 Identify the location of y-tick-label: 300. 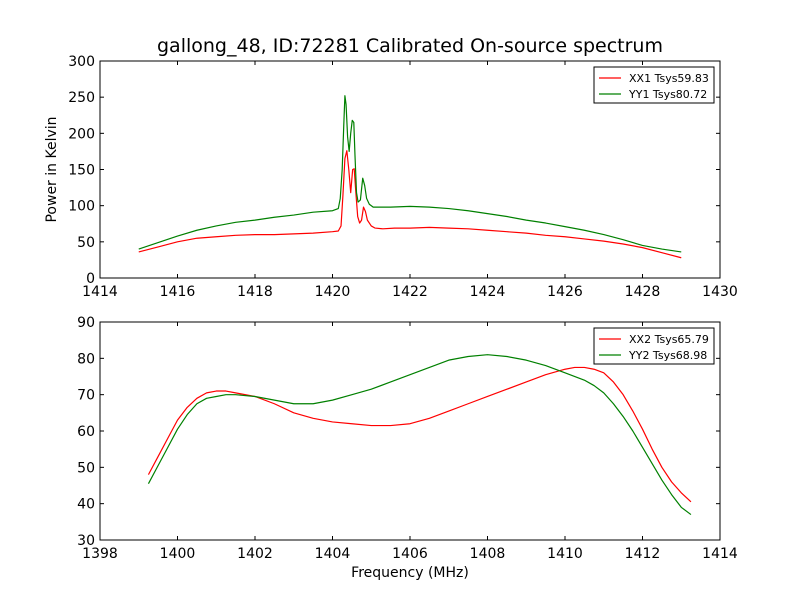
(81, 62).